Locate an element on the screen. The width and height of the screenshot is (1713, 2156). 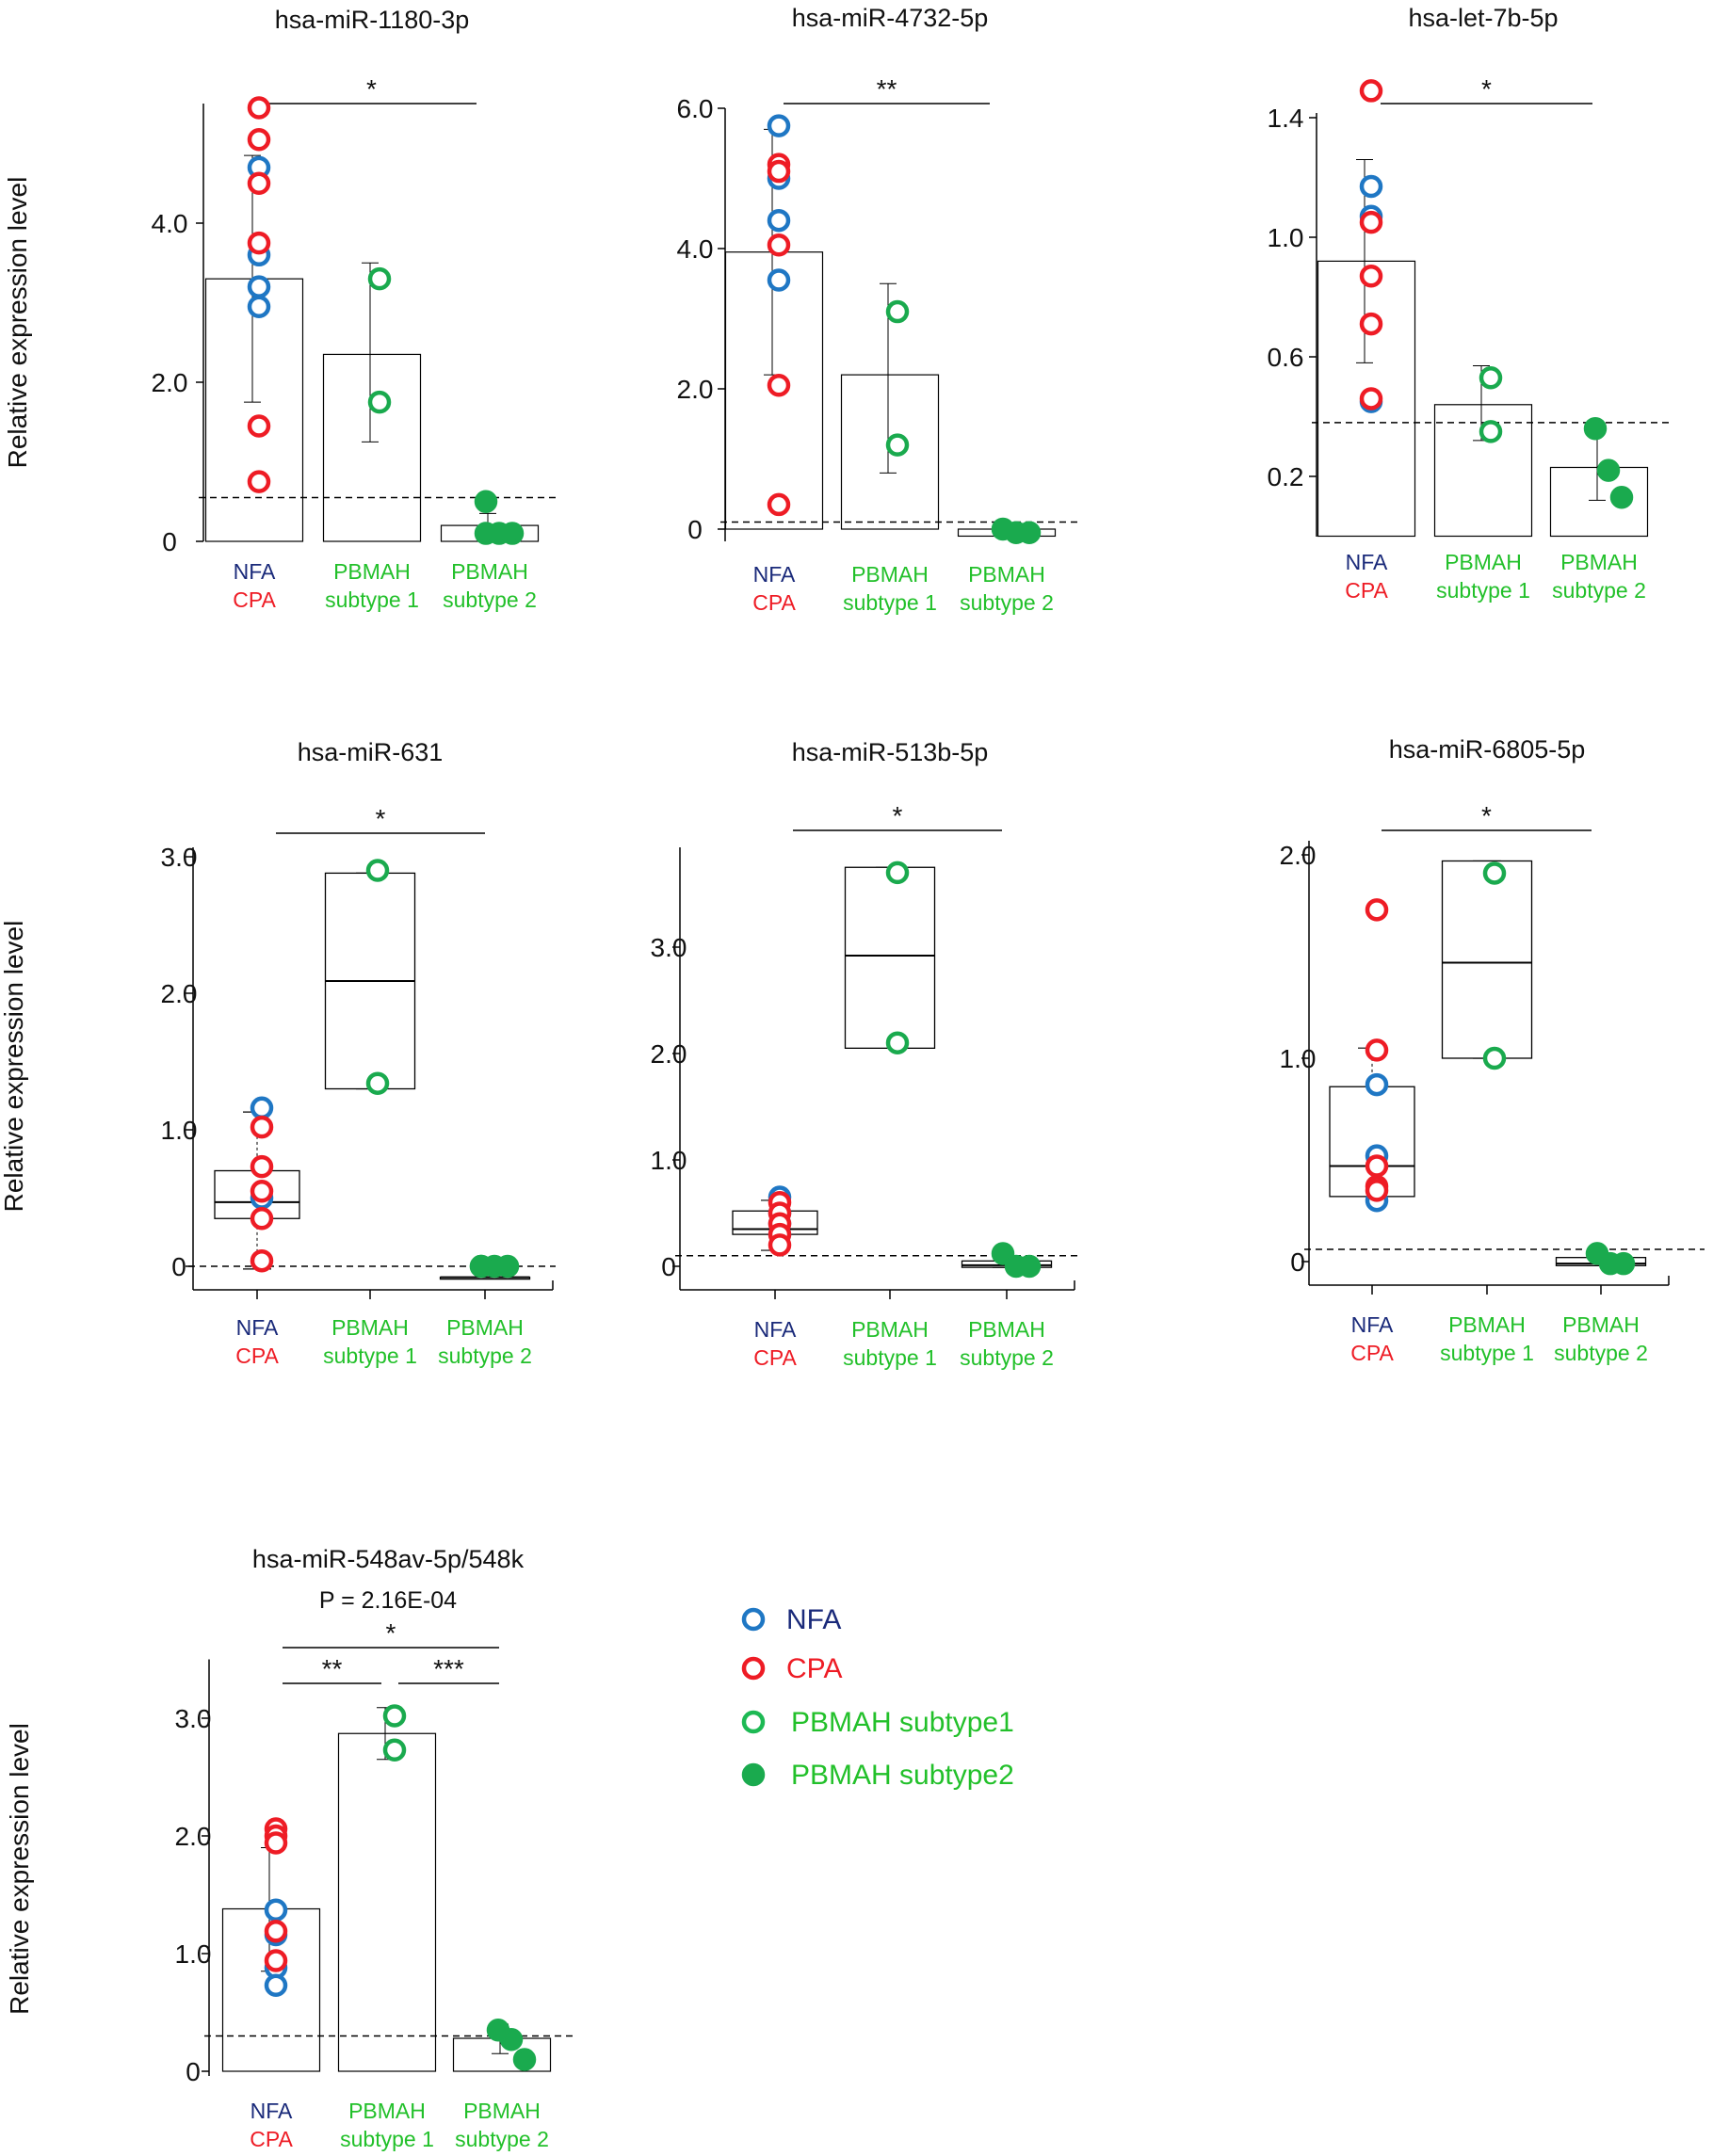
chart-title: hsa-miR-4732-5p is located at coordinates (890, 18).